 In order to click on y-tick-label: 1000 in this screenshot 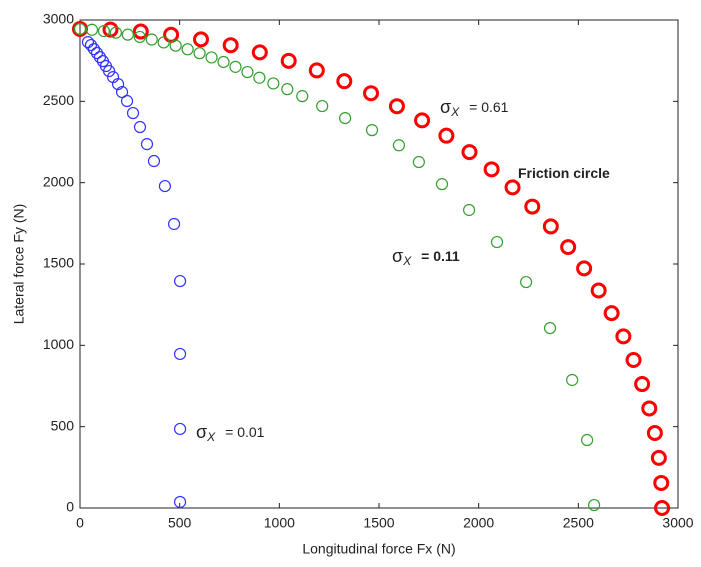, I will do `click(58, 344)`.